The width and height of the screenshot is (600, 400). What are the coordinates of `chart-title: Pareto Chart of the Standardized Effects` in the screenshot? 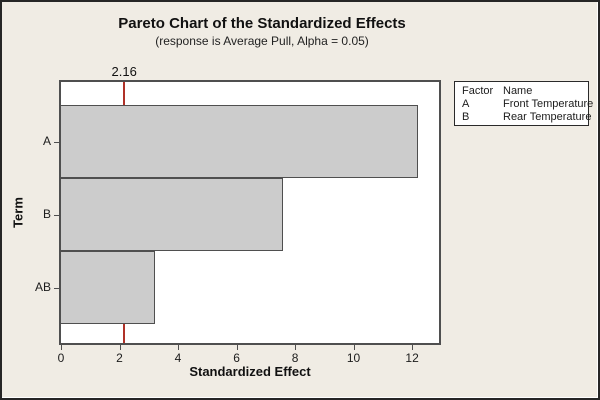 It's located at (262, 23).